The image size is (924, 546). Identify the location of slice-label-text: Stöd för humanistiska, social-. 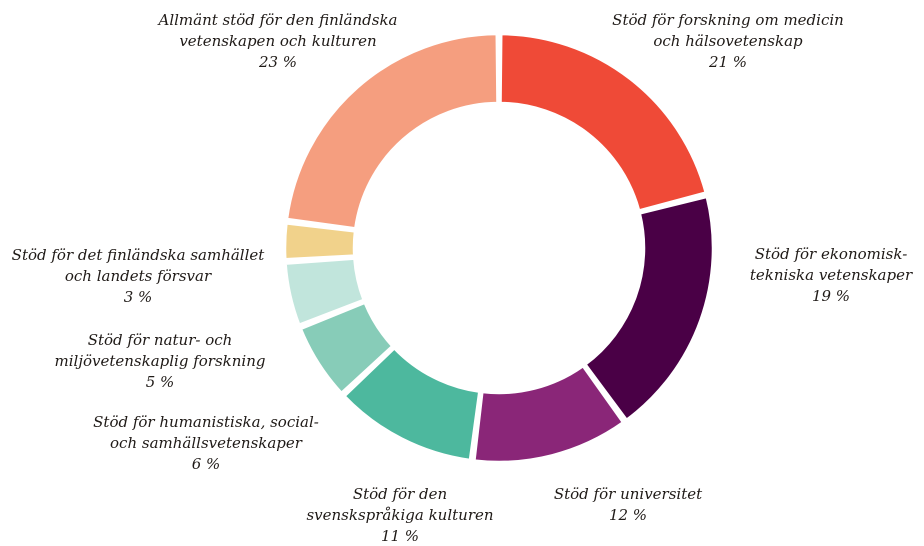
(206, 422).